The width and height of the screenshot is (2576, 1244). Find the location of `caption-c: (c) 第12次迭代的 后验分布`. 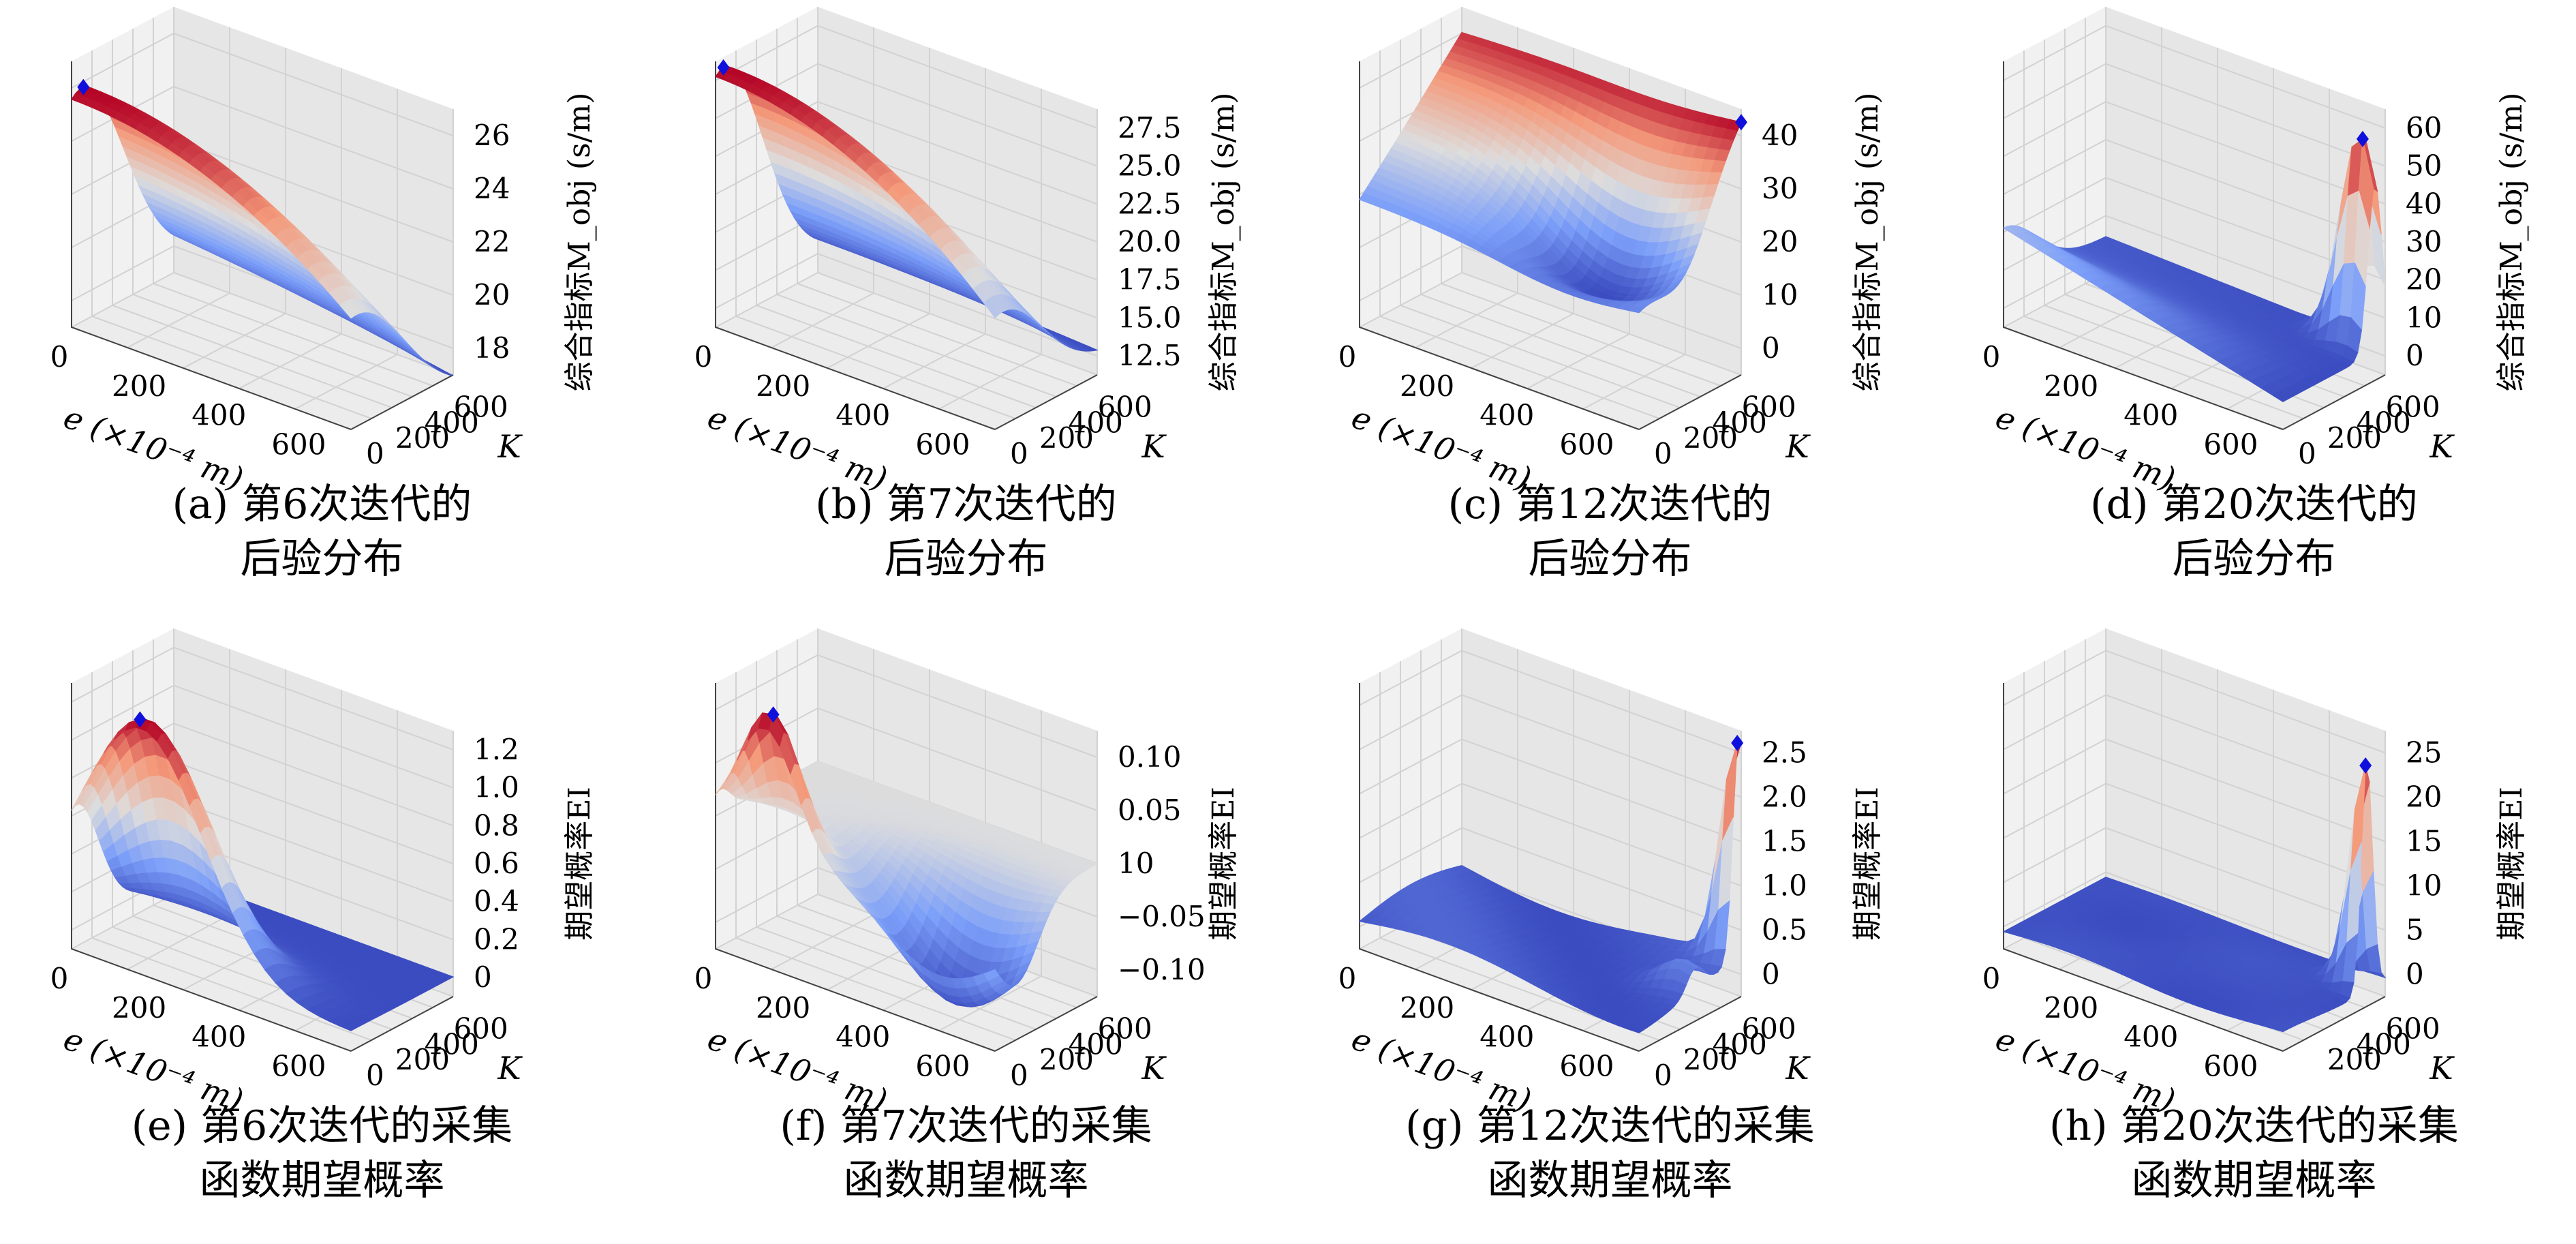

caption-c: (c) 第12次迭代的 后验分布 is located at coordinates (1610, 531).